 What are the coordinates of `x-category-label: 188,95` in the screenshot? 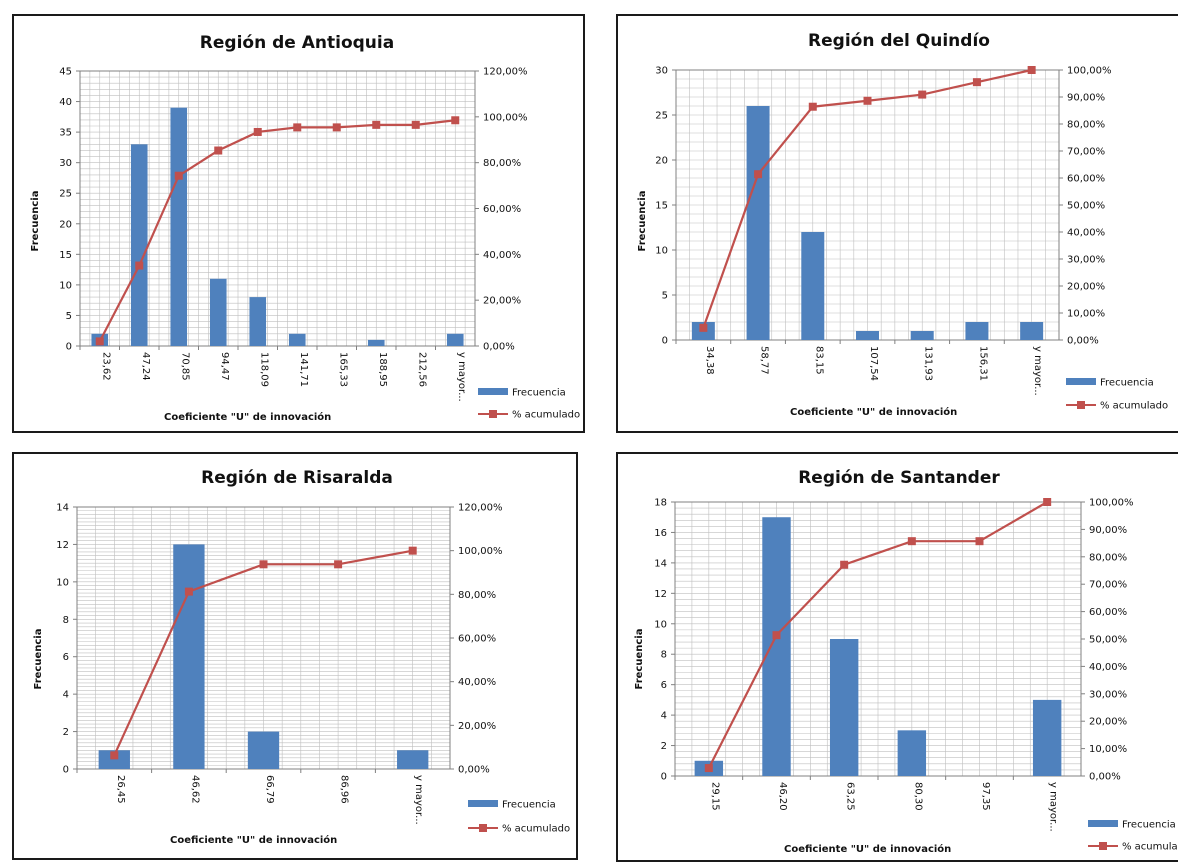 It's located at (382, 369).